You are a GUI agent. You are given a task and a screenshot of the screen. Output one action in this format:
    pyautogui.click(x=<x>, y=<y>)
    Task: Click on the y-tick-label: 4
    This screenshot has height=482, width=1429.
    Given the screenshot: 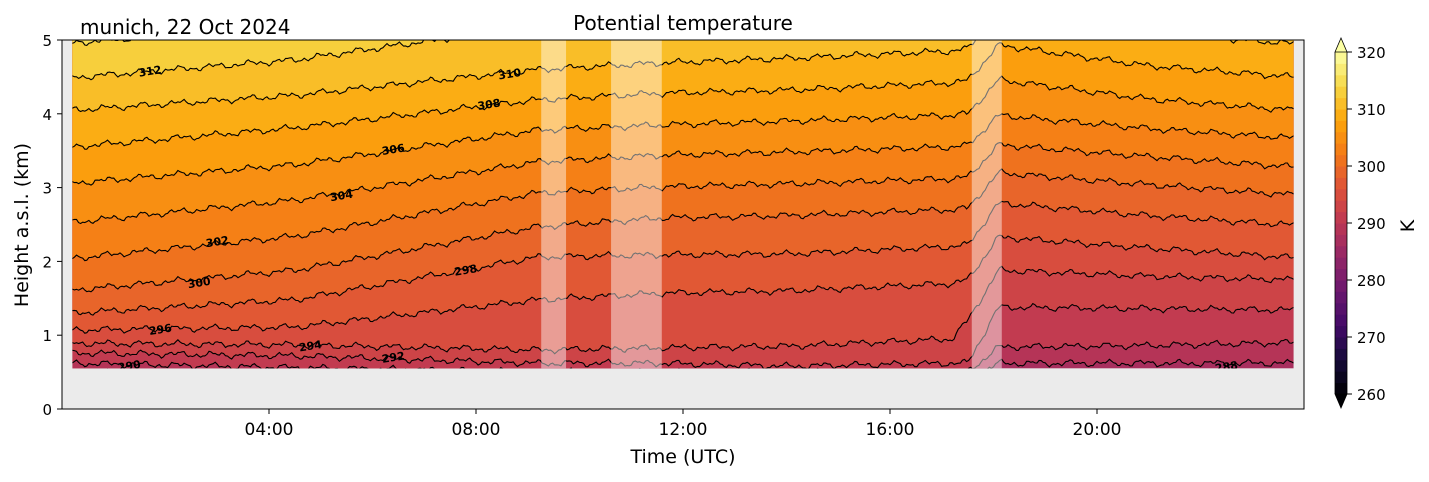 What is the action you would take?
    pyautogui.click(x=47, y=115)
    